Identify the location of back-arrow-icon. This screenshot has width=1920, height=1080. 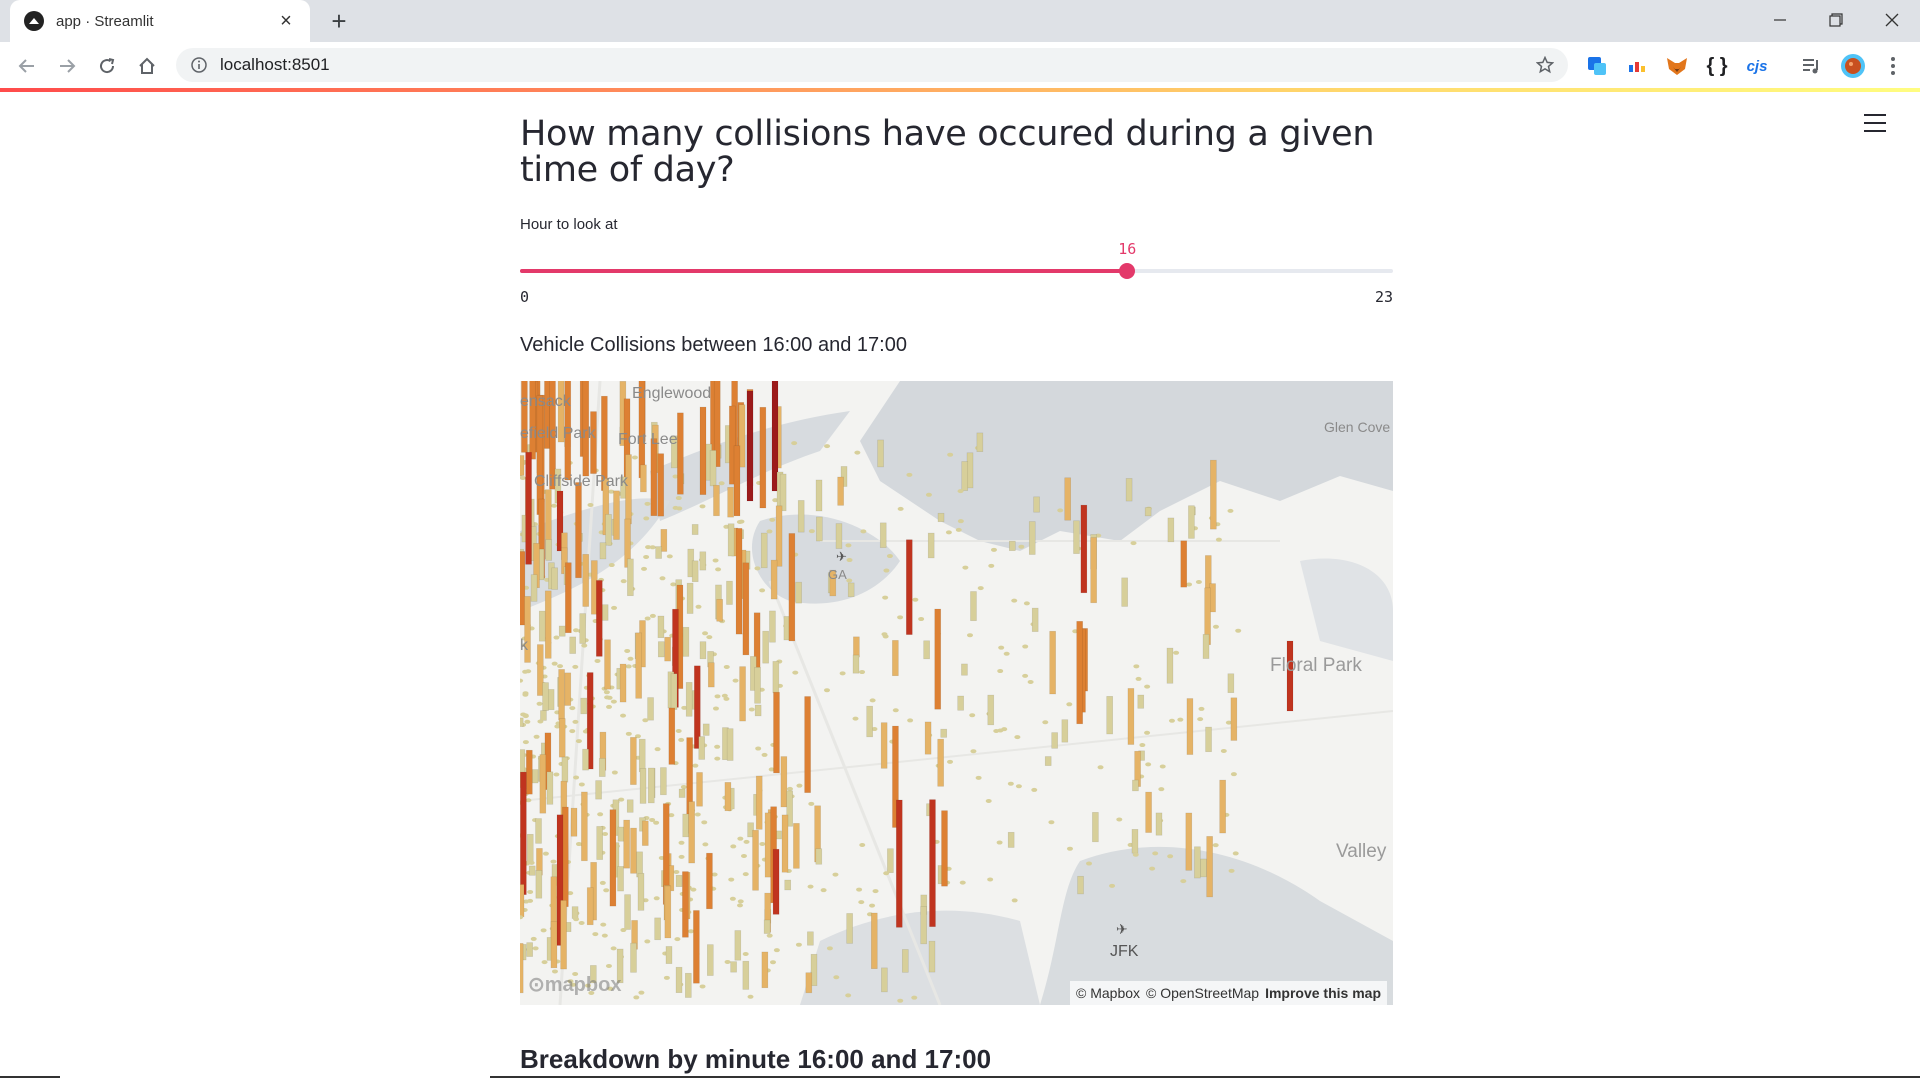
(27, 66).